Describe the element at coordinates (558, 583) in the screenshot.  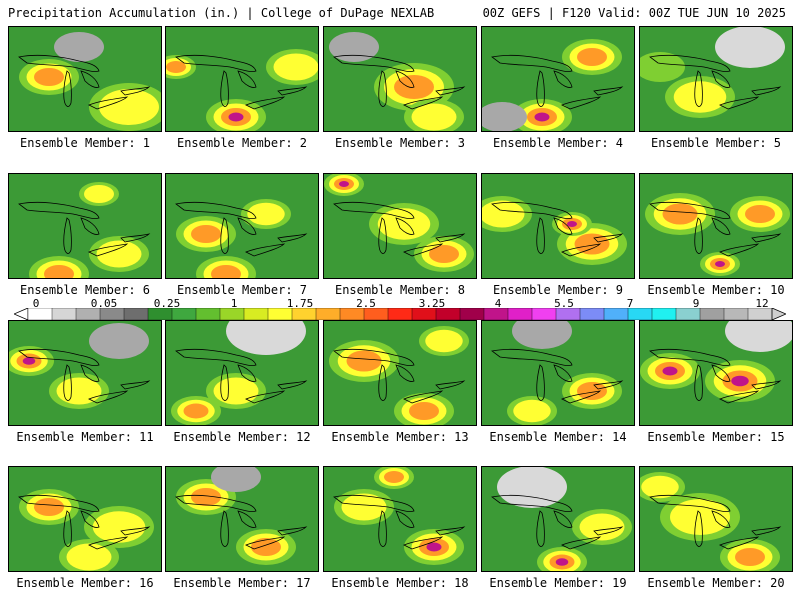
I see `panel-label: Ensemble Member: 19` at that location.